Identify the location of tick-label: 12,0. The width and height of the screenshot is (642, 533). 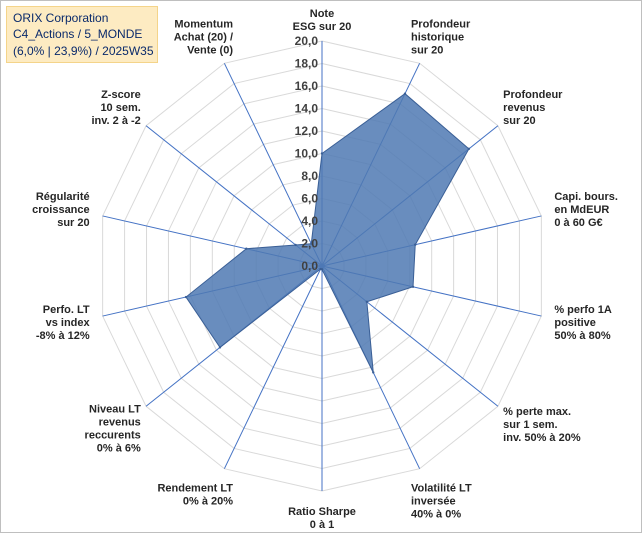
(307, 131).